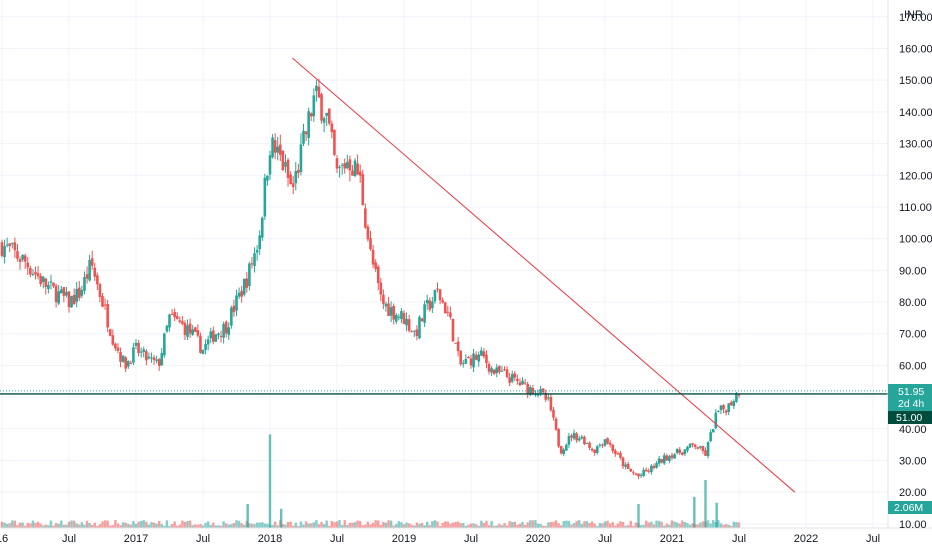 Image resolution: width=932 pixels, height=550 pixels. Describe the element at coordinates (913, 525) in the screenshot. I see `price-tick-label: 10.00` at that location.